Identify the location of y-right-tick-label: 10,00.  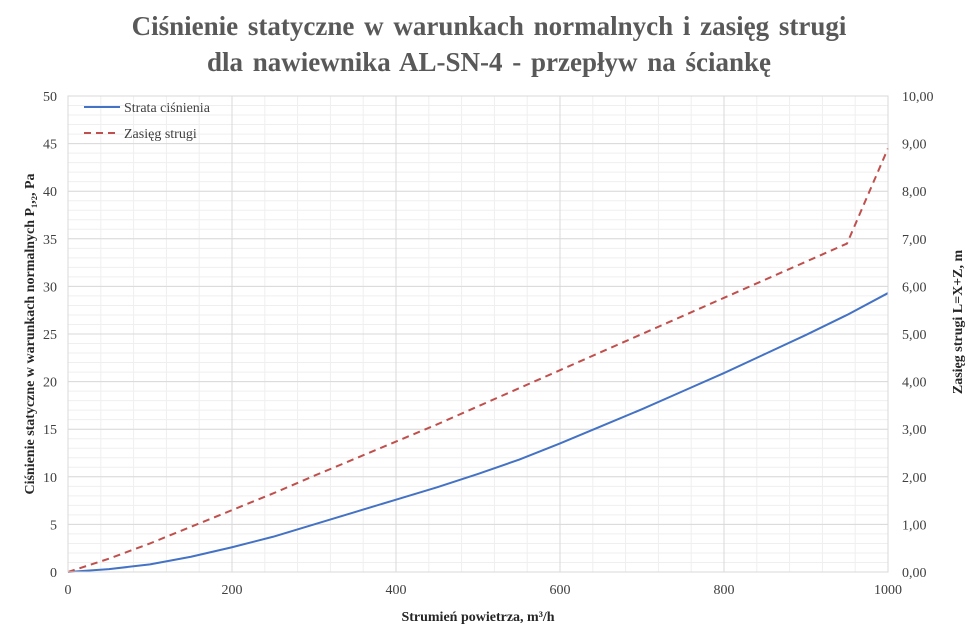
(918, 97).